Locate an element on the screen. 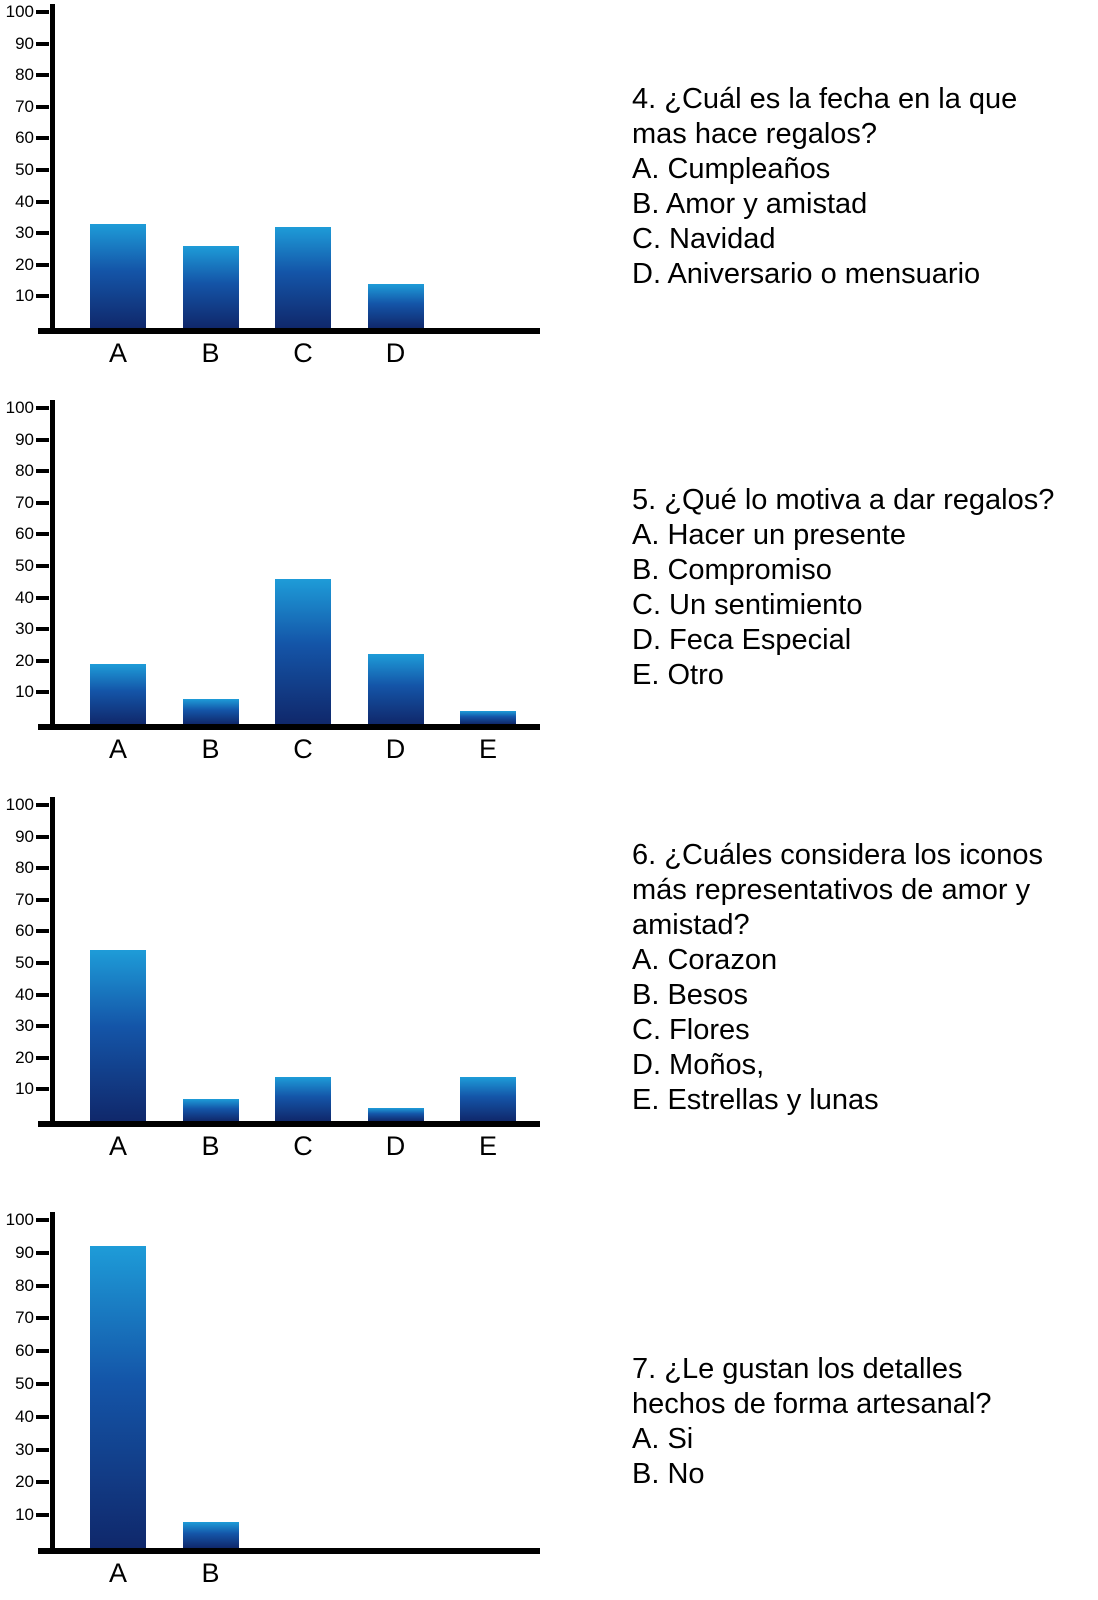  question-option: B. Besos is located at coordinates (690, 995).